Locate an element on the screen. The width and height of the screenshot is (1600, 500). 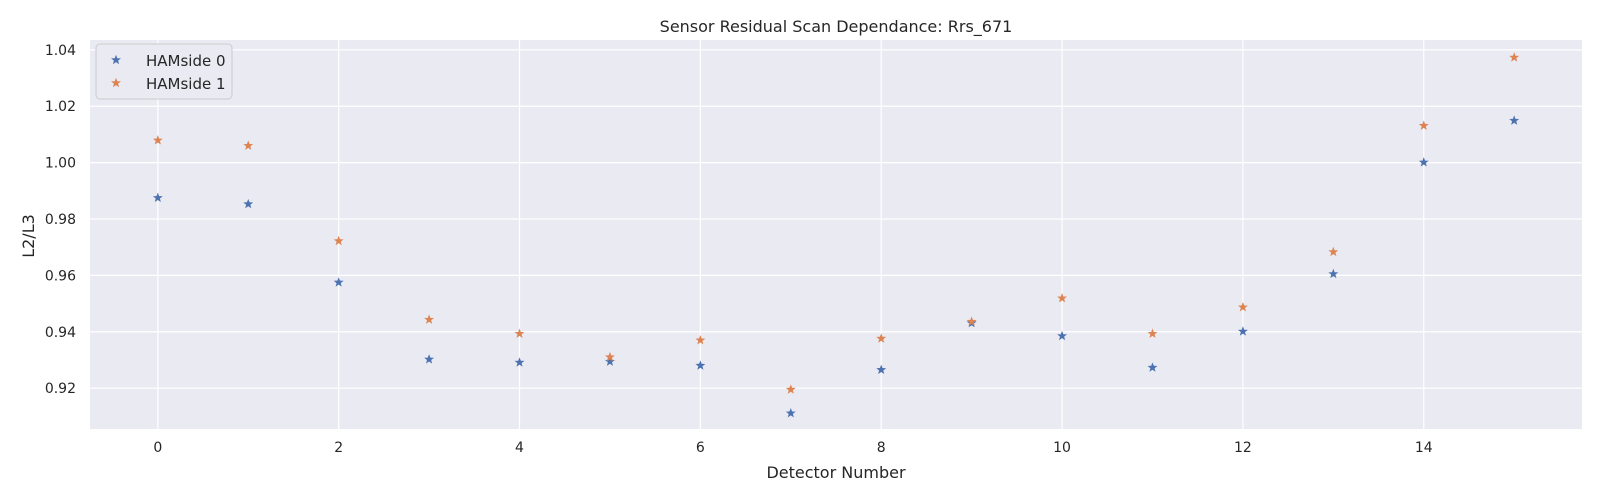
y-tick-label: 1.04 is located at coordinates (60, 51).